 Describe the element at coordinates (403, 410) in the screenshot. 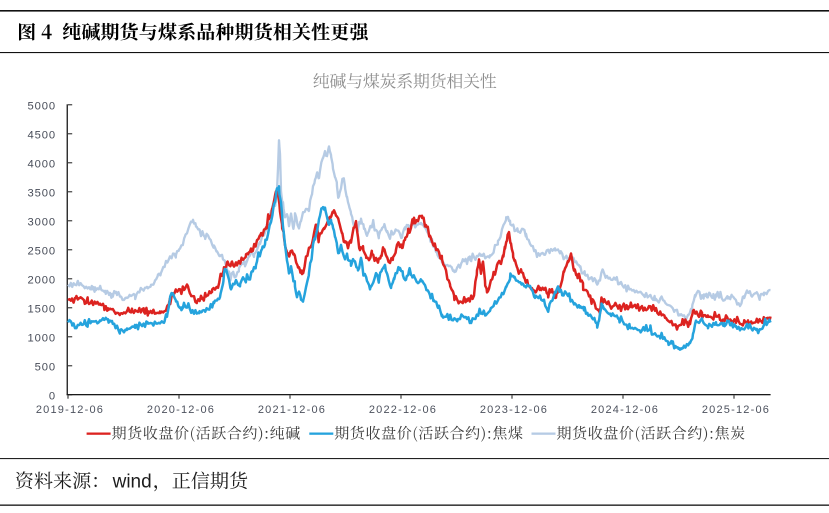

I see `svg-text: 2022-12-06` at that location.